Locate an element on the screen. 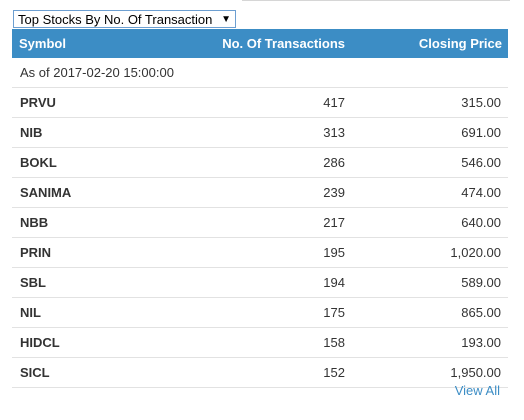  top-divider is located at coordinates (376, 0).